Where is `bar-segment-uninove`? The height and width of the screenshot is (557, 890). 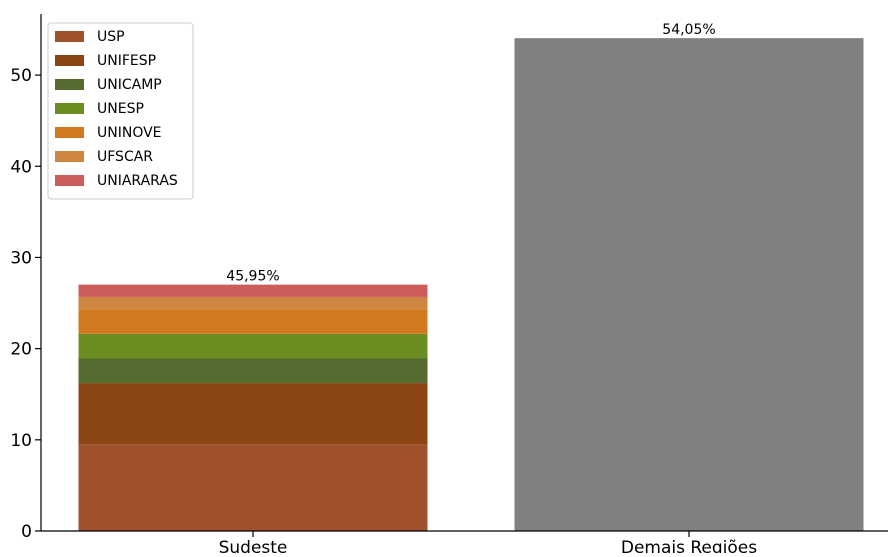
bar-segment-uninove is located at coordinates (253, 321).